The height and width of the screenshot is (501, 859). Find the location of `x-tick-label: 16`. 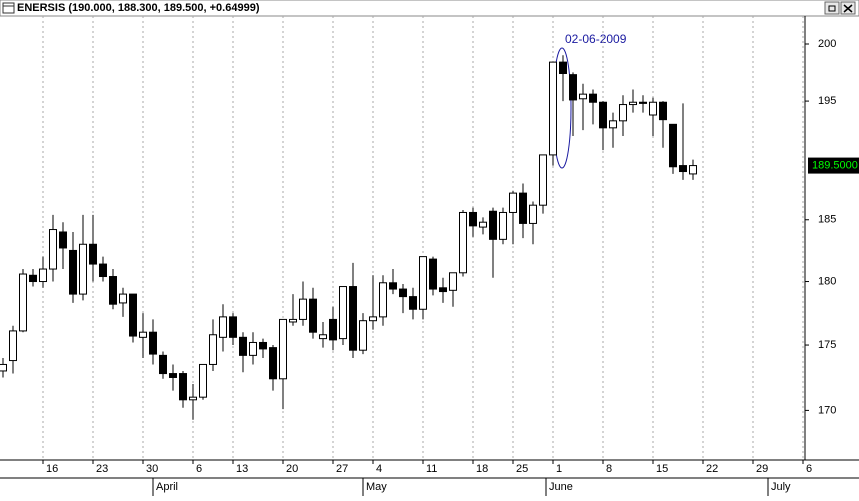

x-tick-label: 16 is located at coordinates (52, 469).